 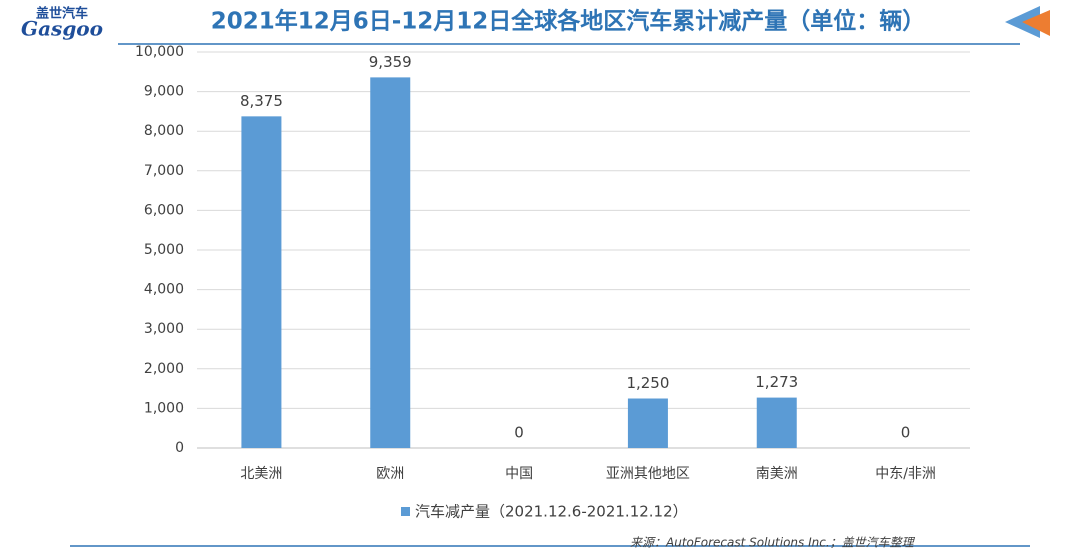 What do you see at coordinates (159, 52) in the screenshot?
I see `y-tick-label: 10,000` at bounding box center [159, 52].